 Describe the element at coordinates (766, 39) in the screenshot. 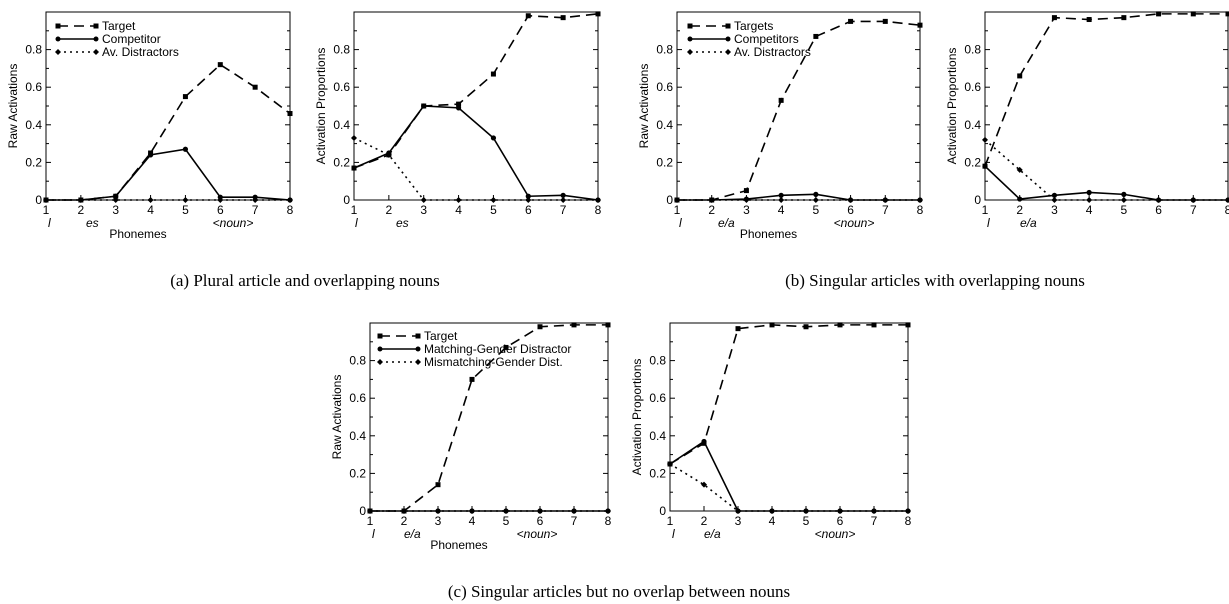

I see `legend-label: Competitors` at that location.